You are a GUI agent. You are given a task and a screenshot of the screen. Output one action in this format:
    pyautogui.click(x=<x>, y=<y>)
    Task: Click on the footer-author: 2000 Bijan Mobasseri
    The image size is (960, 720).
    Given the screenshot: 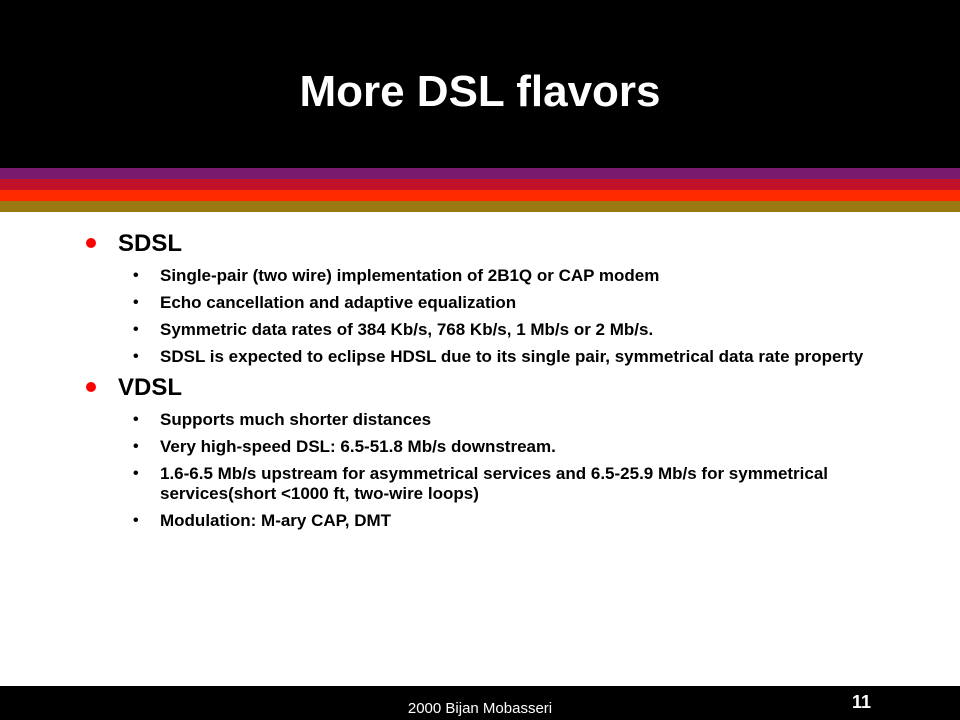 What is the action you would take?
    pyautogui.click(x=480, y=708)
    